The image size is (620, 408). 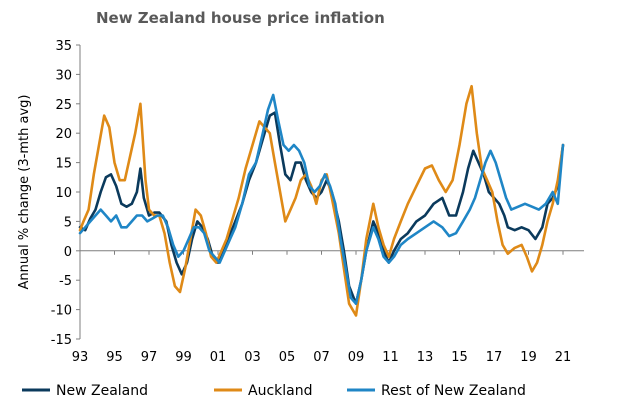 What do you see at coordinates (63, 75) in the screenshot?
I see `y-tick-label: 30` at bounding box center [63, 75].